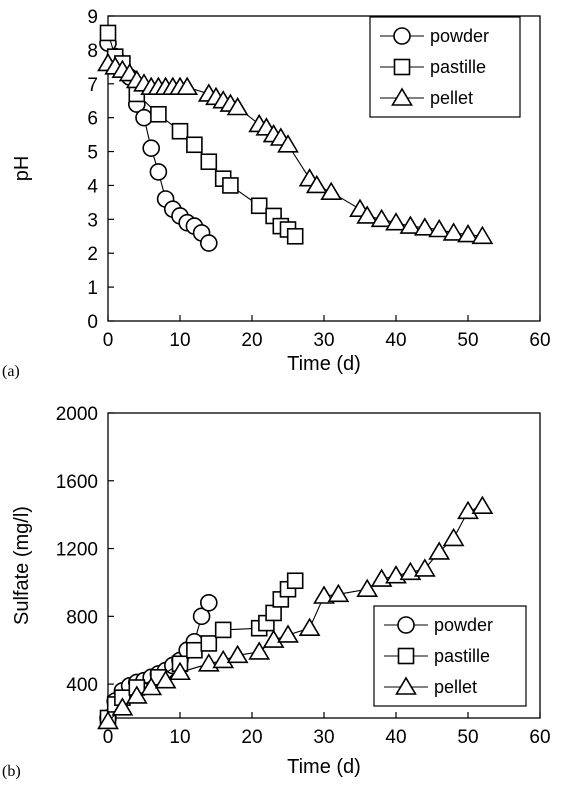 The width and height of the screenshot is (561, 785). What do you see at coordinates (92, 153) in the screenshot?
I see `y-tick-label: 5` at bounding box center [92, 153].